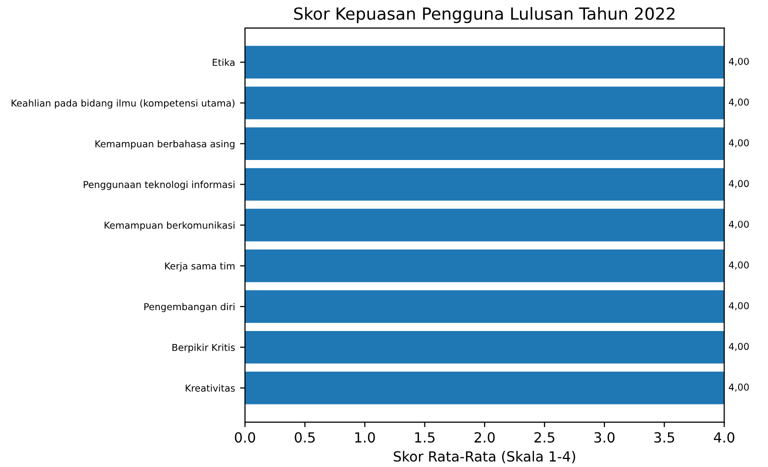 This screenshot has height=467, width=768. I want to click on x-tick-label: 2.5, so click(544, 437).